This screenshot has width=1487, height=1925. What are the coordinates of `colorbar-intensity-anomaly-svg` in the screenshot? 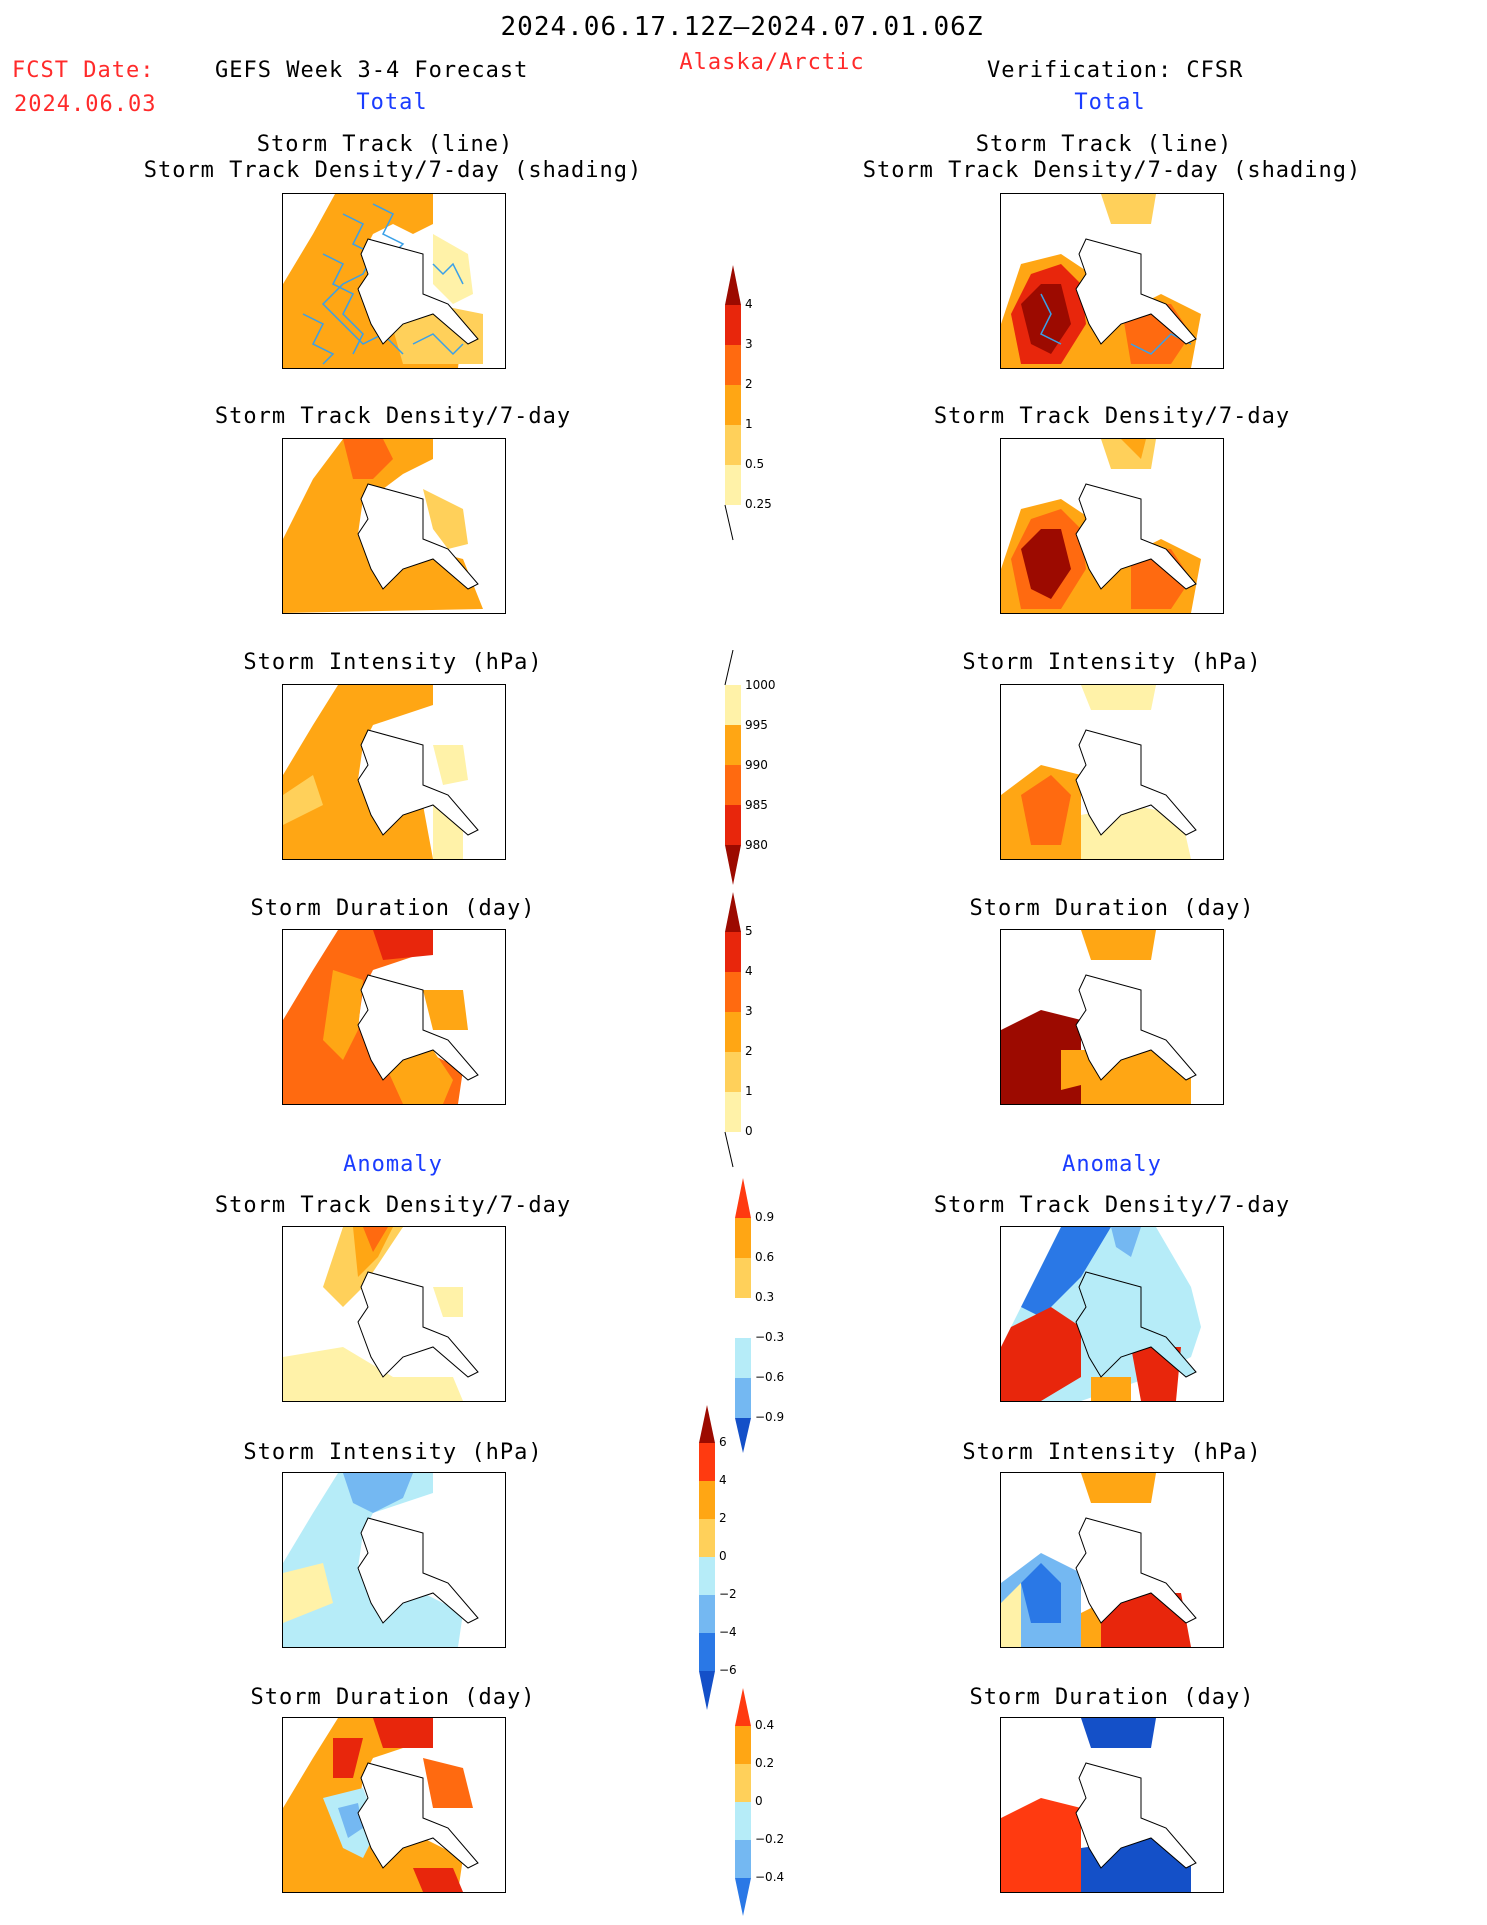 It's located at (707, 1557).